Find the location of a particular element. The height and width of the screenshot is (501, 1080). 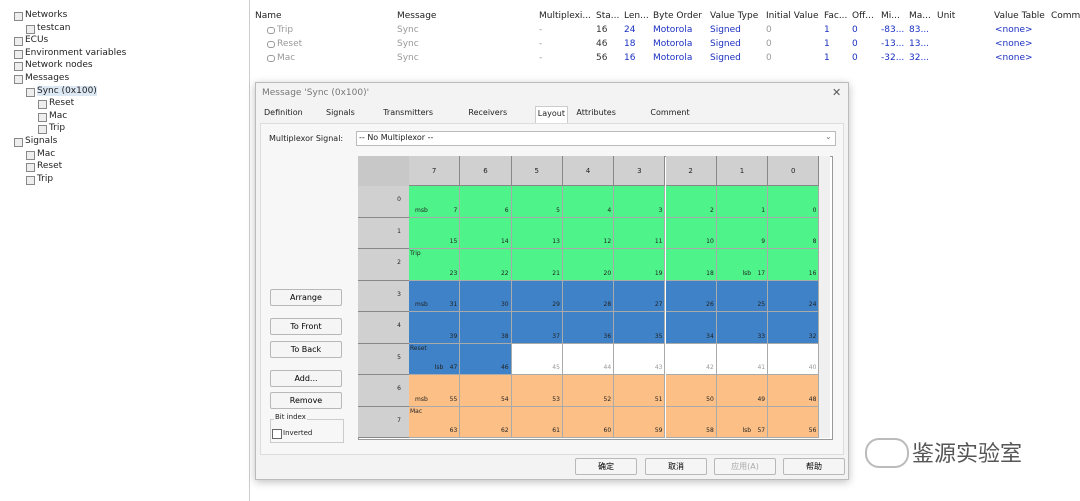

dialog-button: 应用(A) is located at coordinates (745, 466).